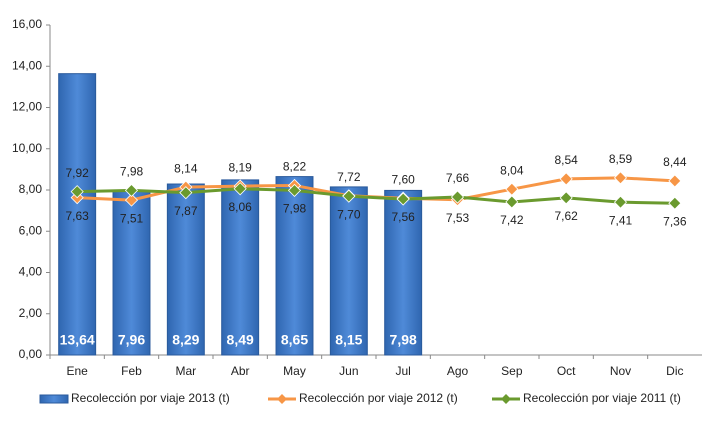 Image resolution: width=717 pixels, height=426 pixels. I want to click on data-label: 8,14, so click(186, 168).